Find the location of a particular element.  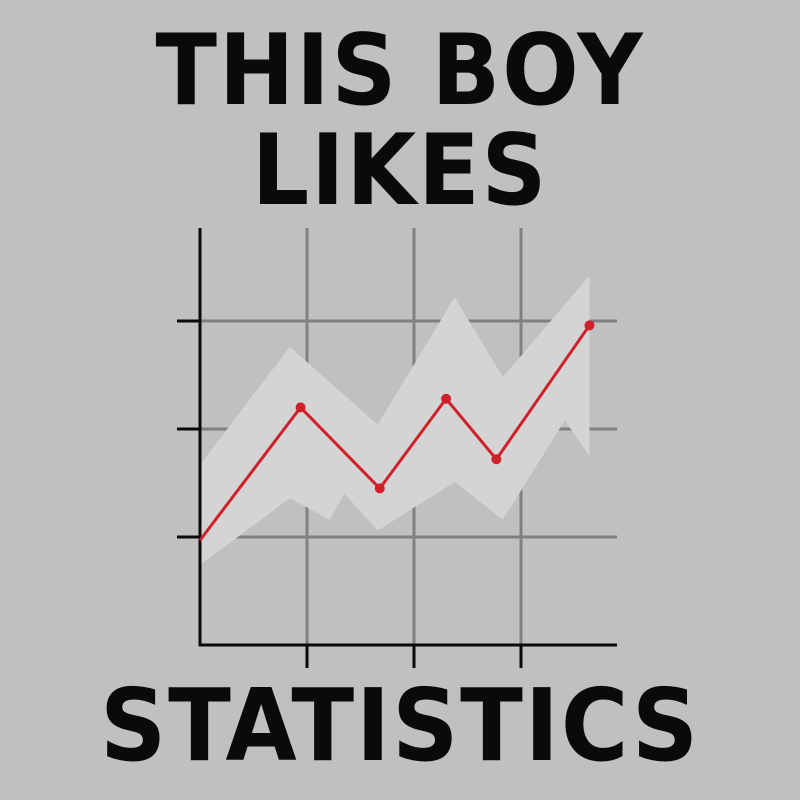

title-line-3: STATISTICS is located at coordinates (400, 725).